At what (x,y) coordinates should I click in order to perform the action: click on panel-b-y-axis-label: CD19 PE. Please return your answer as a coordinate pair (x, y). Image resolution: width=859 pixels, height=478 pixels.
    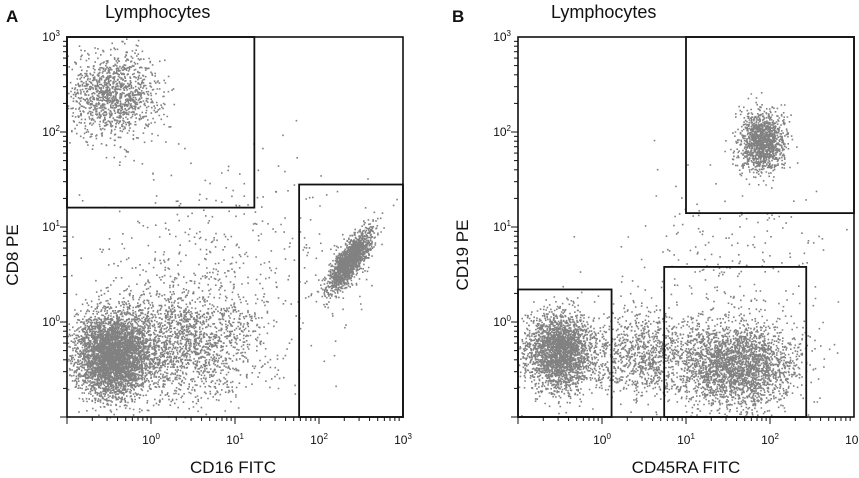
    Looking at the image, I should click on (462, 255).